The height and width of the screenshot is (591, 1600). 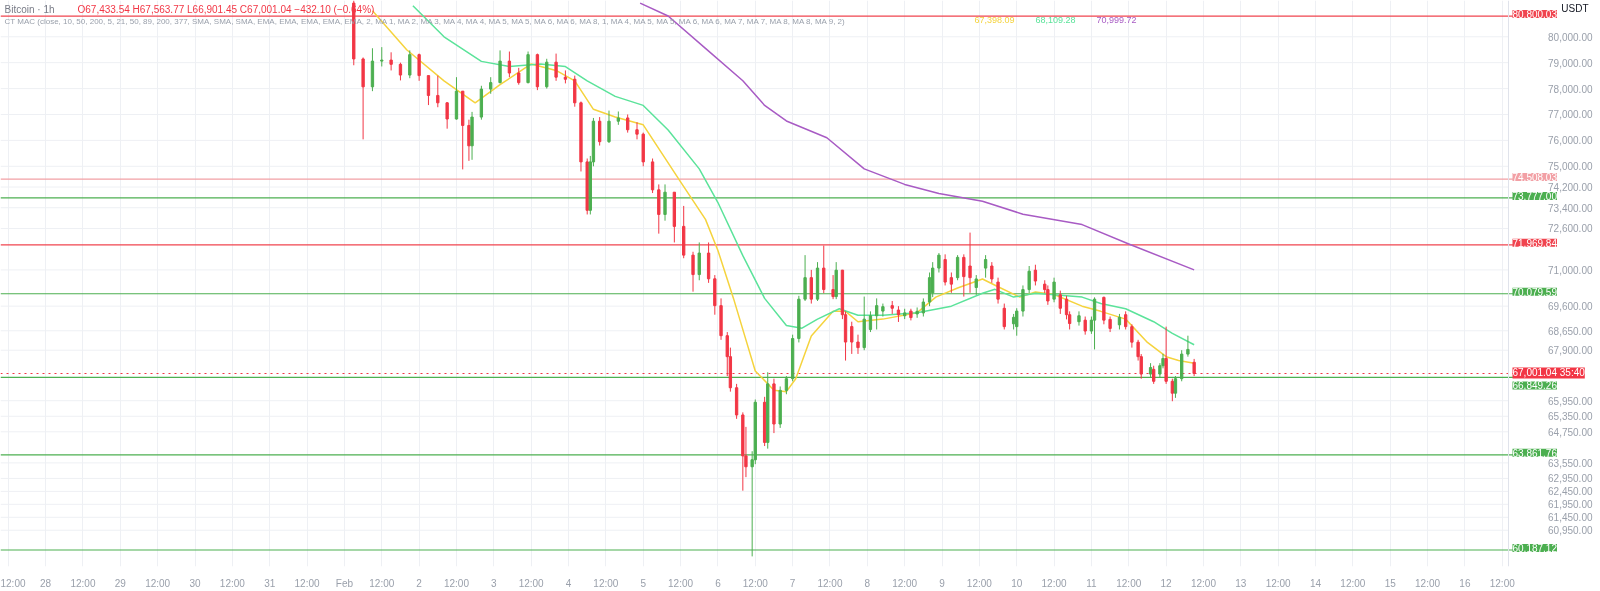 What do you see at coordinates (1570, 331) in the screenshot?
I see `y-tick-label: 68,650.00` at bounding box center [1570, 331].